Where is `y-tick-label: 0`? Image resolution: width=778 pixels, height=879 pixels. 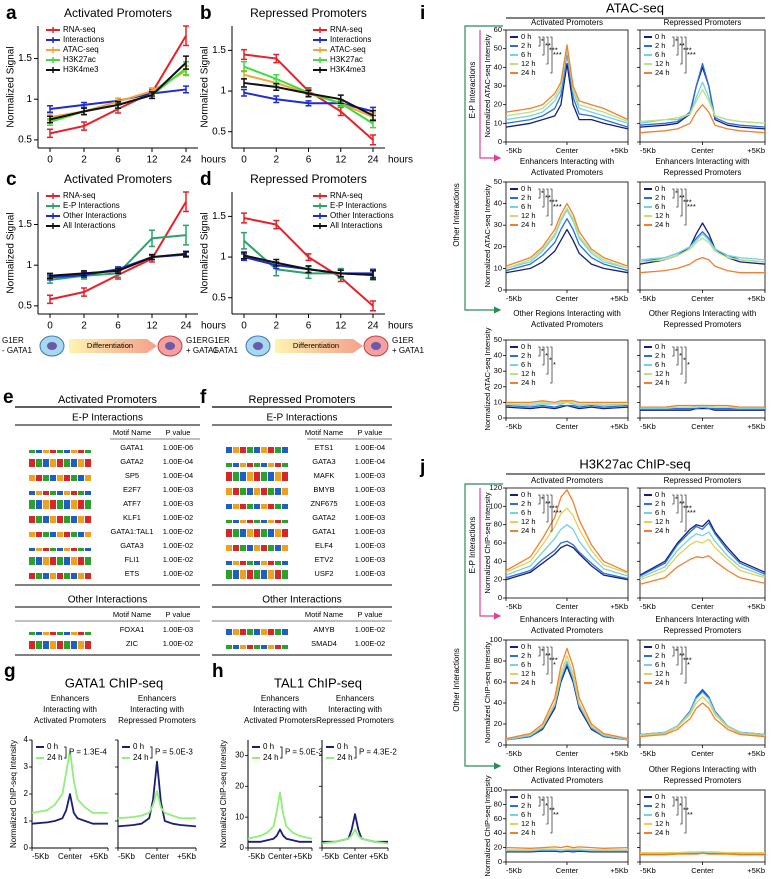 y-tick-label: 0 is located at coordinates (500, 597).